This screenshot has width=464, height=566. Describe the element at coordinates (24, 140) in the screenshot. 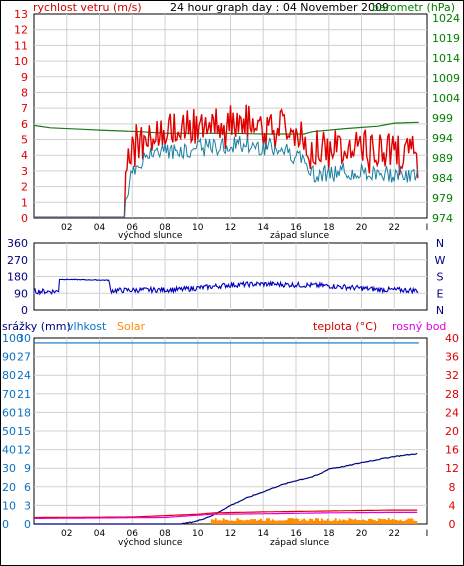

I see `wind-tick-label: 5` at that location.